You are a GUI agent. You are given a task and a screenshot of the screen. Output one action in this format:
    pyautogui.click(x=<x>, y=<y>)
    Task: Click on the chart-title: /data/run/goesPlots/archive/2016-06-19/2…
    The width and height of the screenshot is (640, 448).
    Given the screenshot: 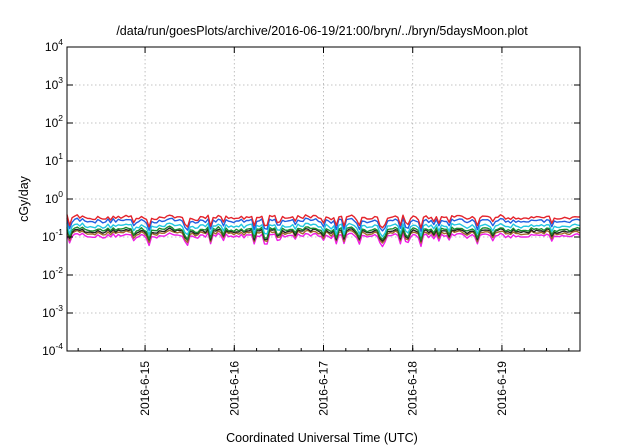 What is the action you would take?
    pyautogui.click(x=322, y=31)
    